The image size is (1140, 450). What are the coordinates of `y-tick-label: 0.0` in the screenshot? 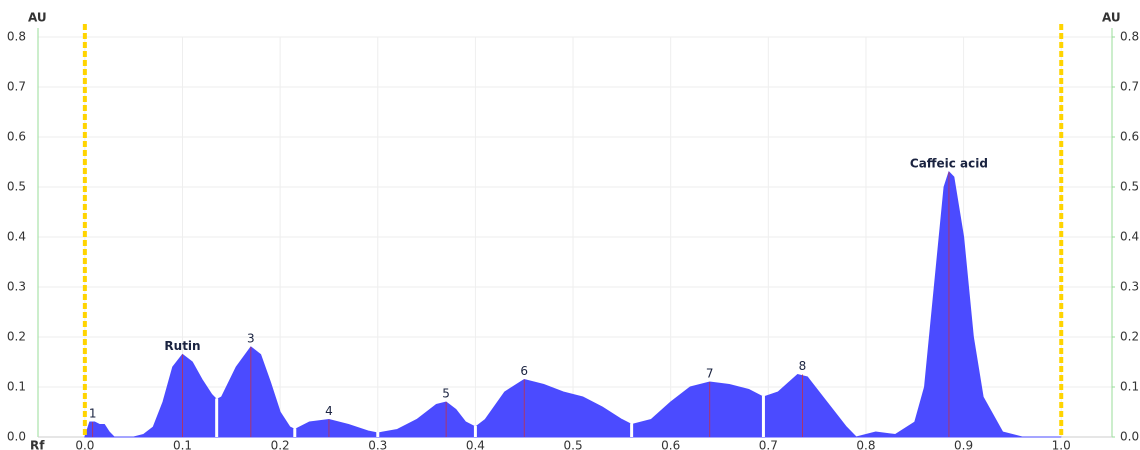 It's located at (16, 437).